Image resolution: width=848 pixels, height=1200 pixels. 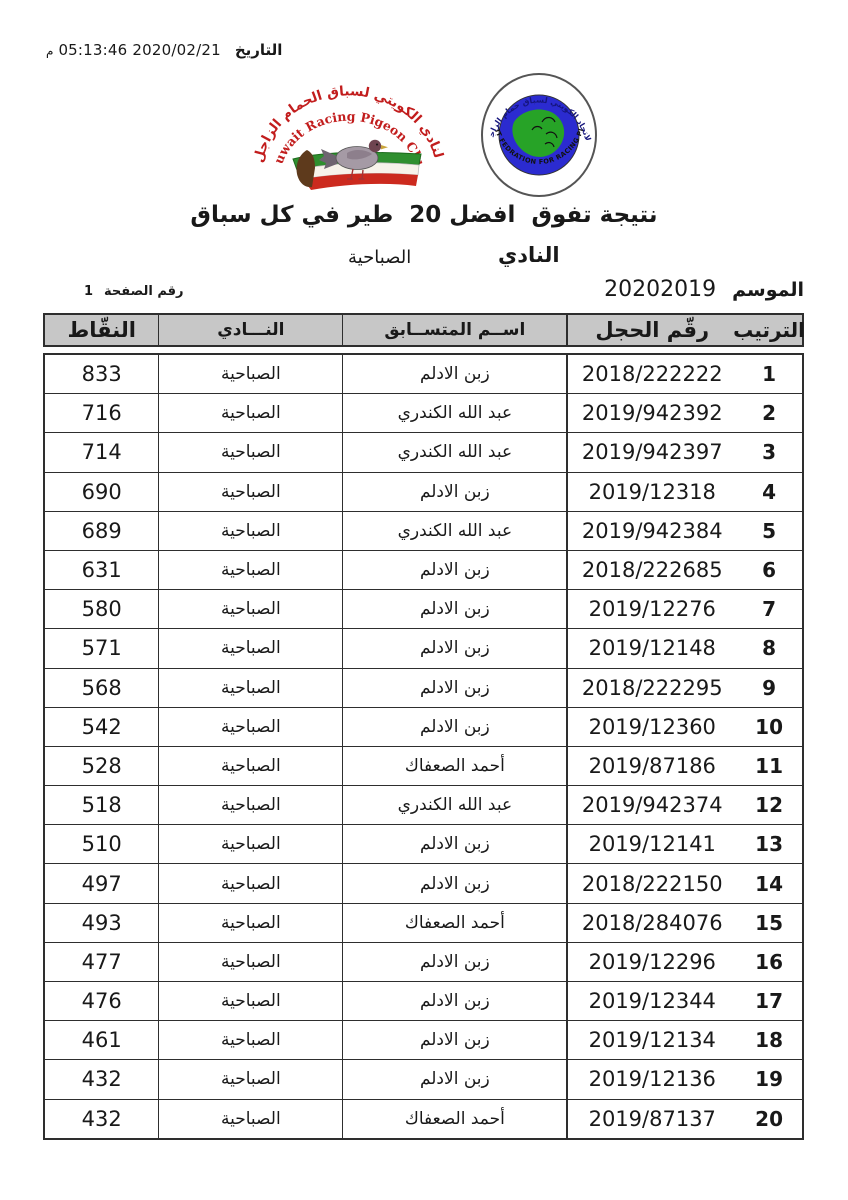 What do you see at coordinates (139, 50) in the screenshot?
I see `date-value: 05:13:46 2020/02/21` at bounding box center [139, 50].